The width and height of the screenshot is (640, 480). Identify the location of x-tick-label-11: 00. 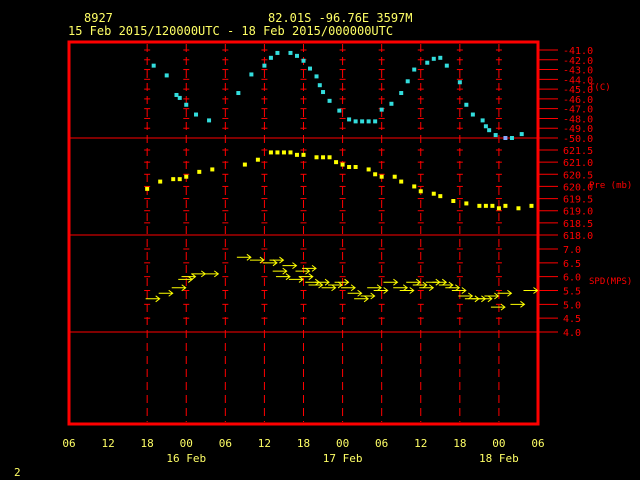
(498, 443).